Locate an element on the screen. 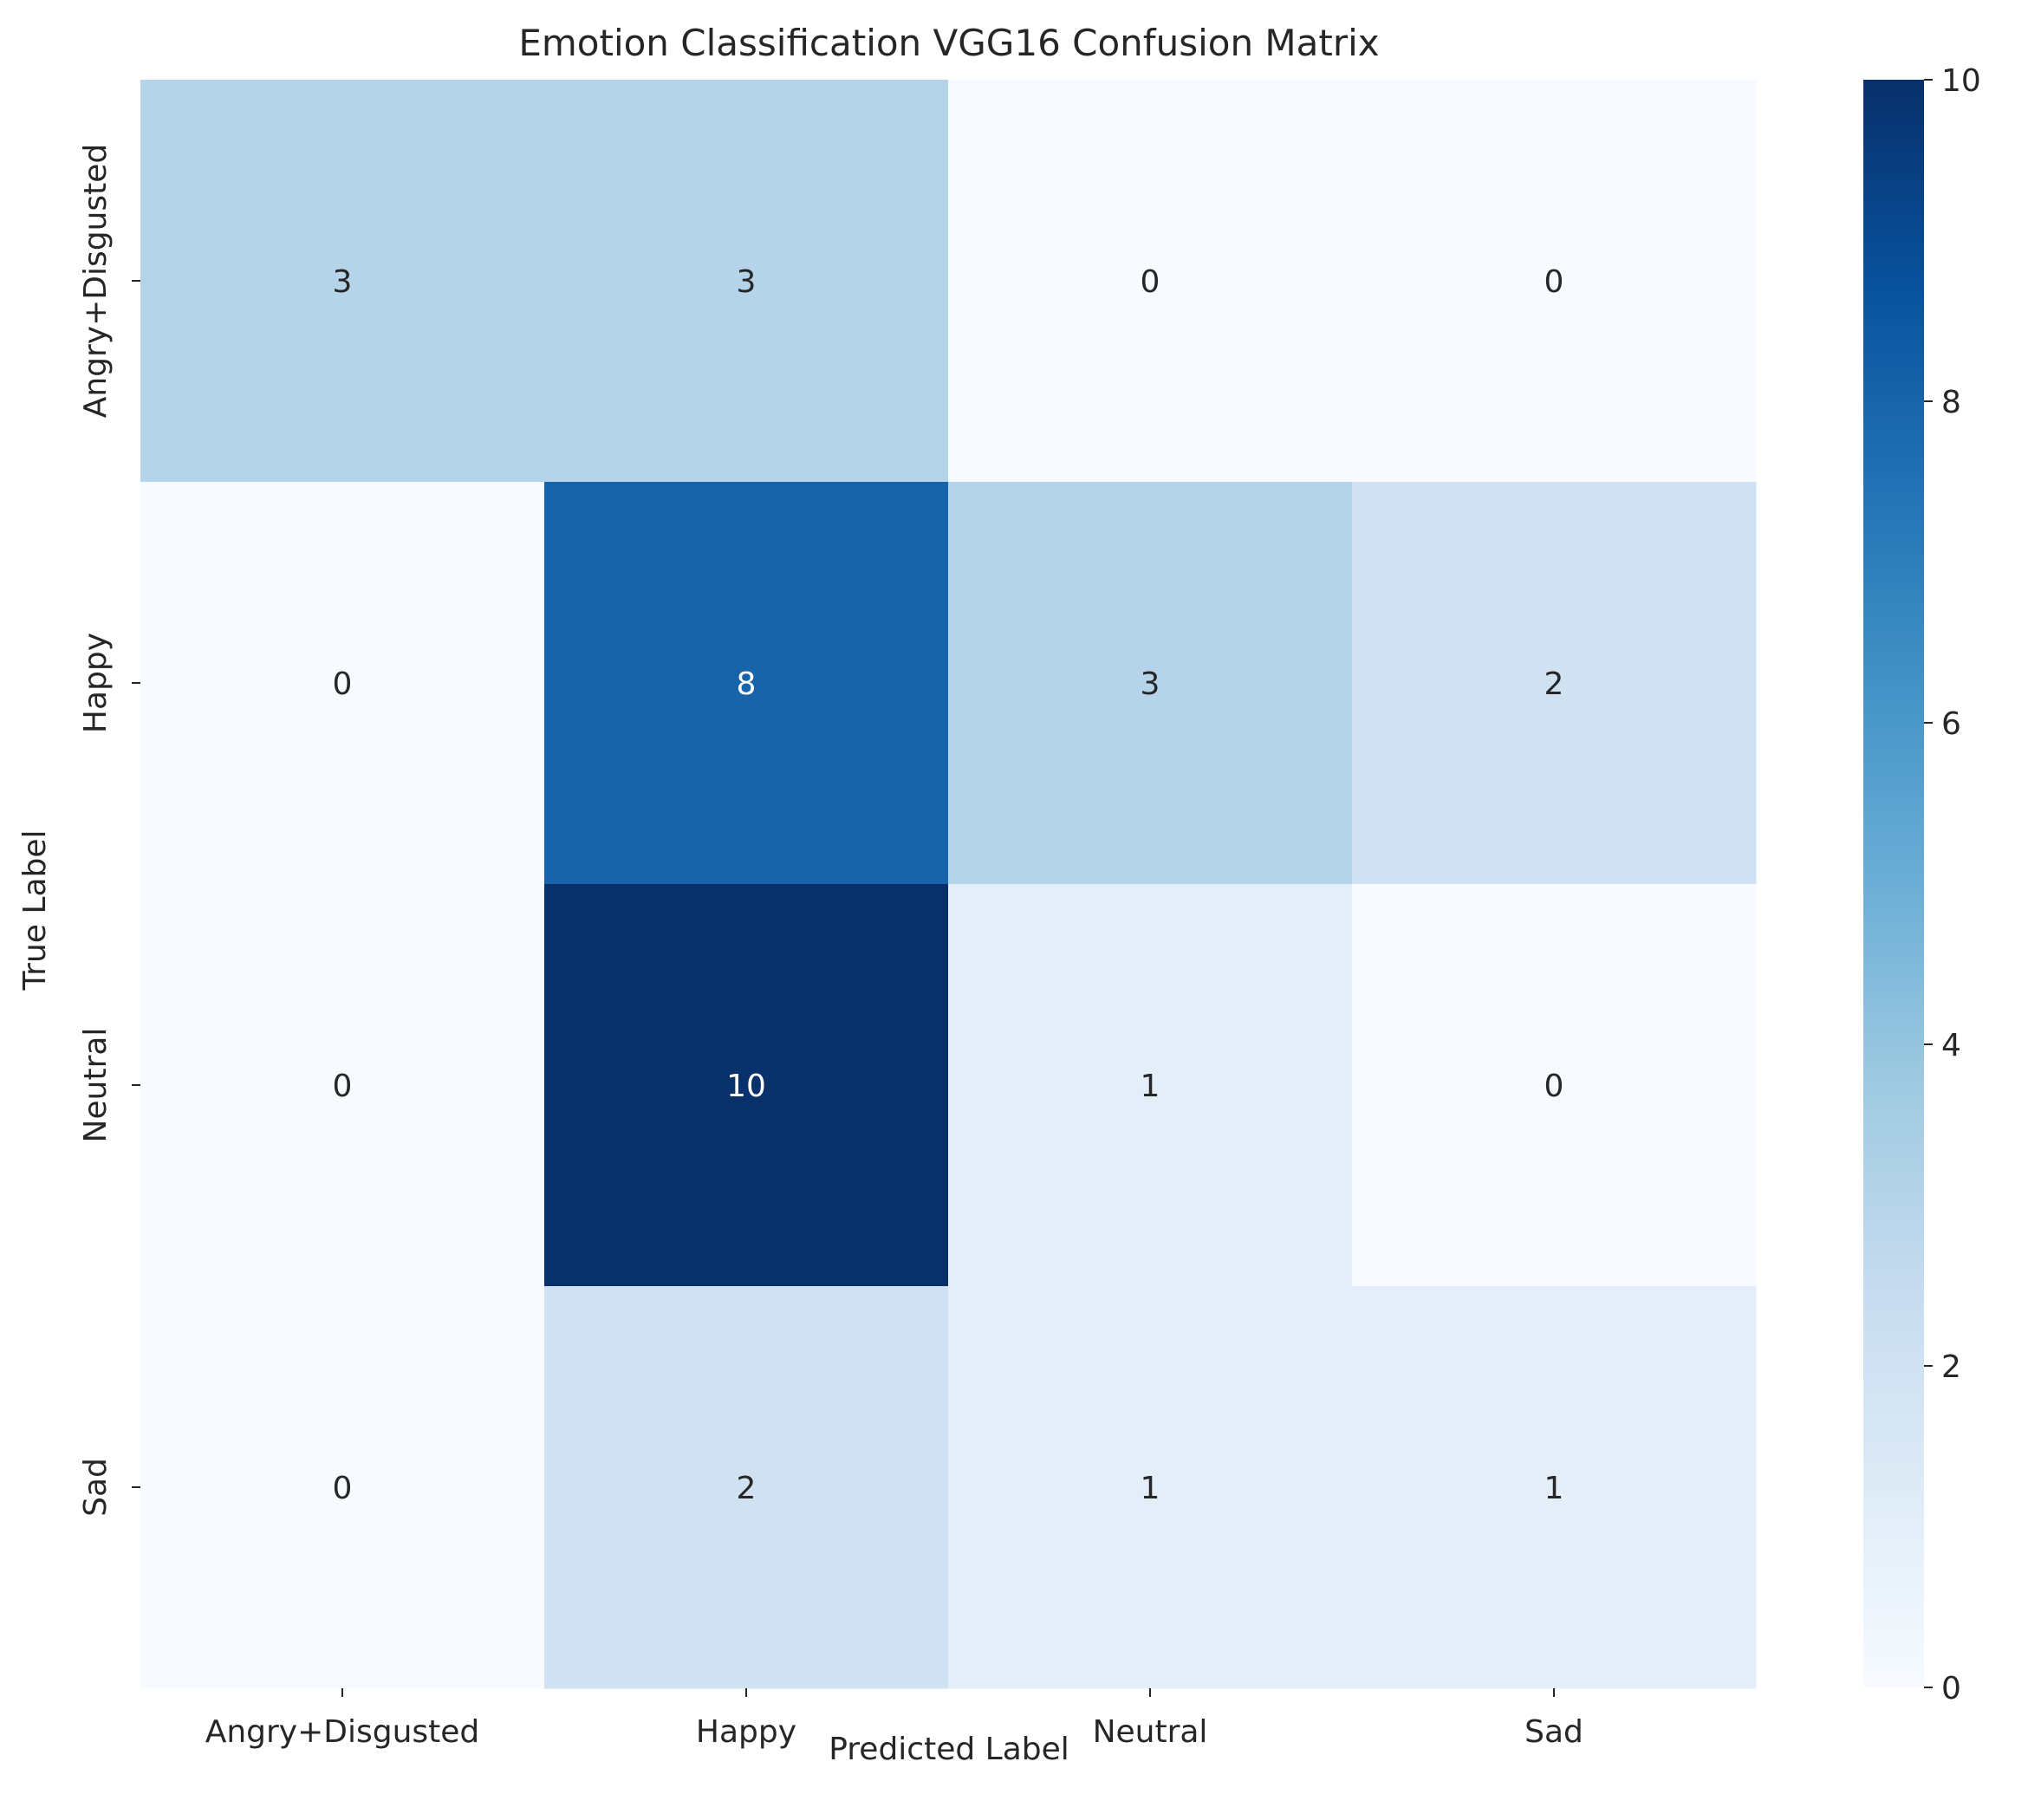  y-tick-label: Happy is located at coordinates (96, 683).